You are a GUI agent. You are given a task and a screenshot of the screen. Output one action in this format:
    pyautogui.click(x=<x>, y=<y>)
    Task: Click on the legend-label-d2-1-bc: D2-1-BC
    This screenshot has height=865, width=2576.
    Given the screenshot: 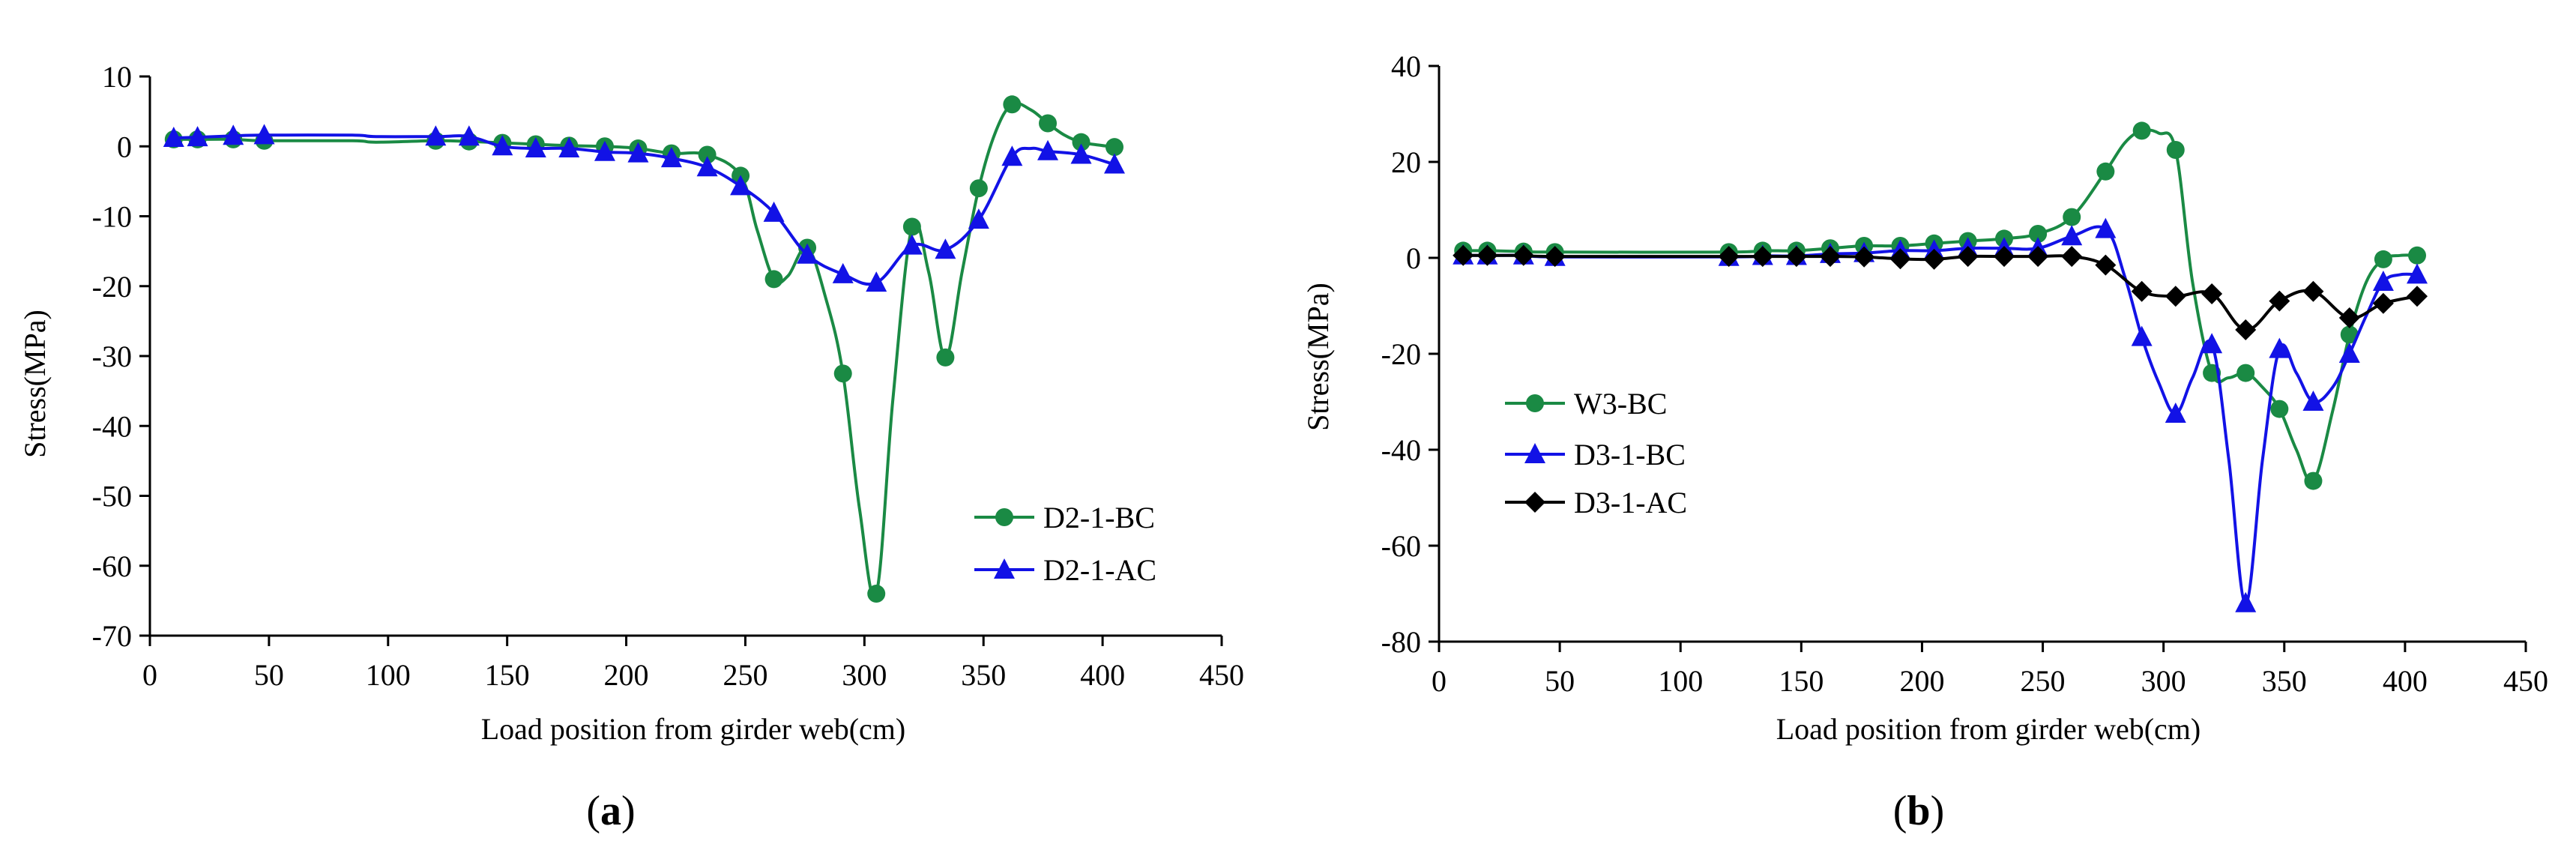 What is the action you would take?
    pyautogui.click(x=1099, y=517)
    